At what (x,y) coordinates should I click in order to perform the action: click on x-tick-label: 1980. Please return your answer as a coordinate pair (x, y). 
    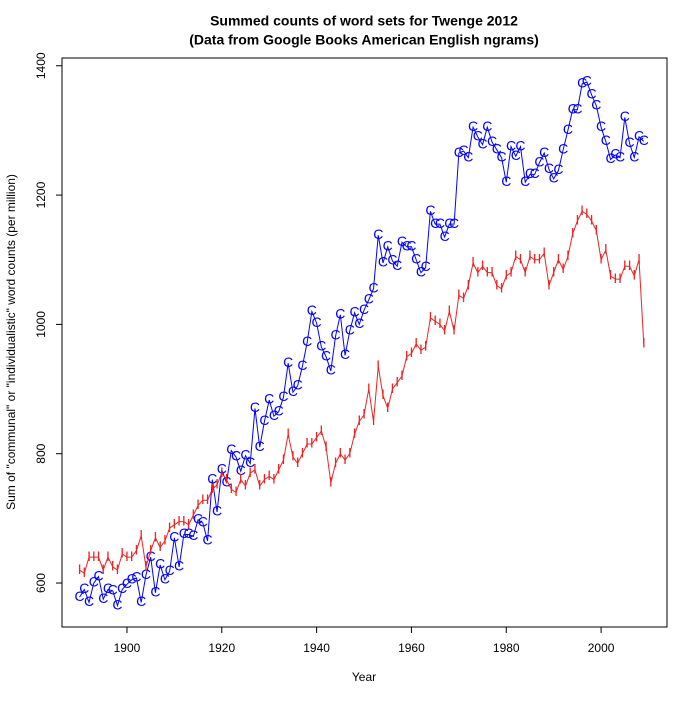
    Looking at the image, I should click on (506, 648).